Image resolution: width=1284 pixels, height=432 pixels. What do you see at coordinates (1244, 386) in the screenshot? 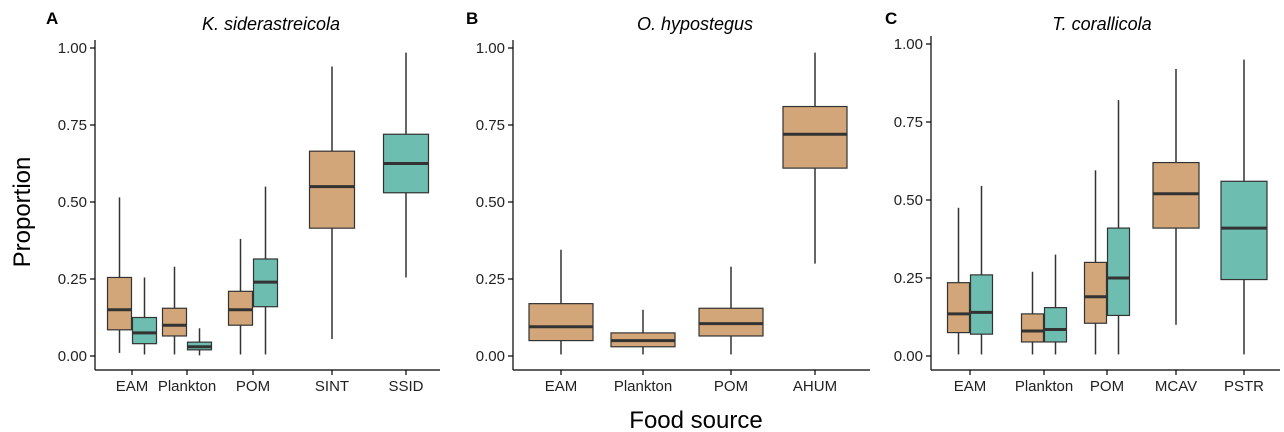
I see `x-tick-label: PSTR` at bounding box center [1244, 386].